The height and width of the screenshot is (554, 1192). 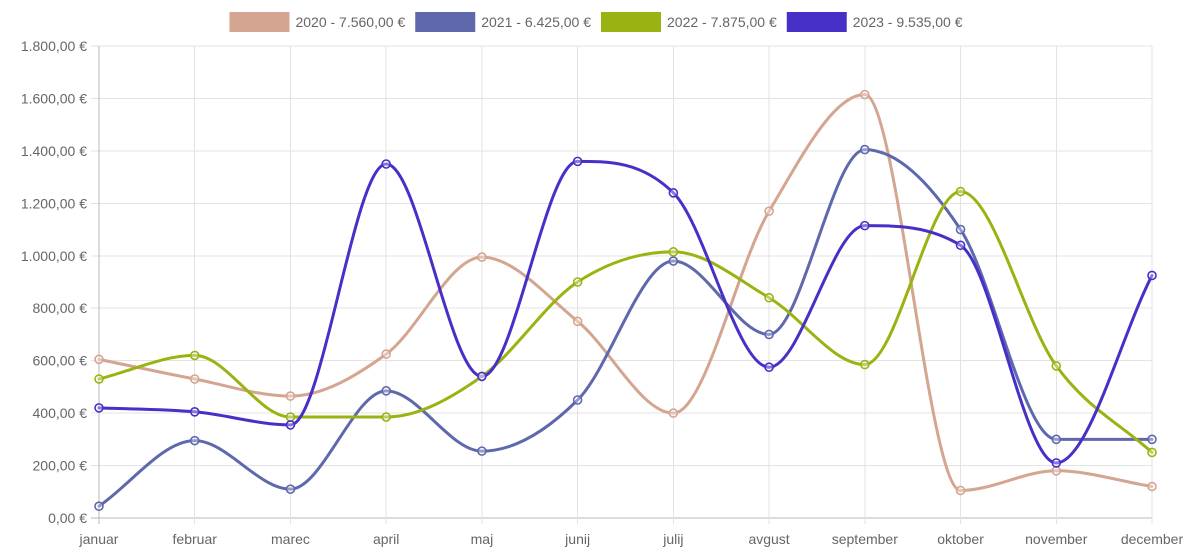 I want to click on y-tick-label: 400,00 €, so click(x=60, y=413).